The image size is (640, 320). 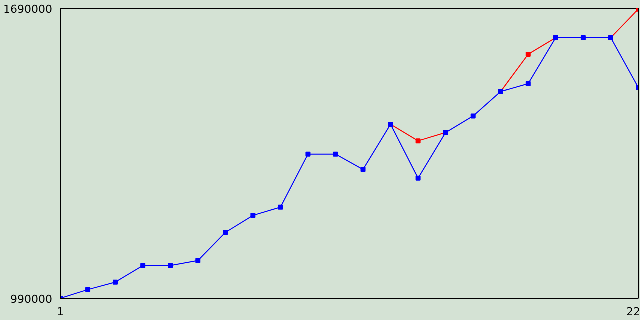 I want to click on y-tick-label: 1690000, so click(x=28, y=9).